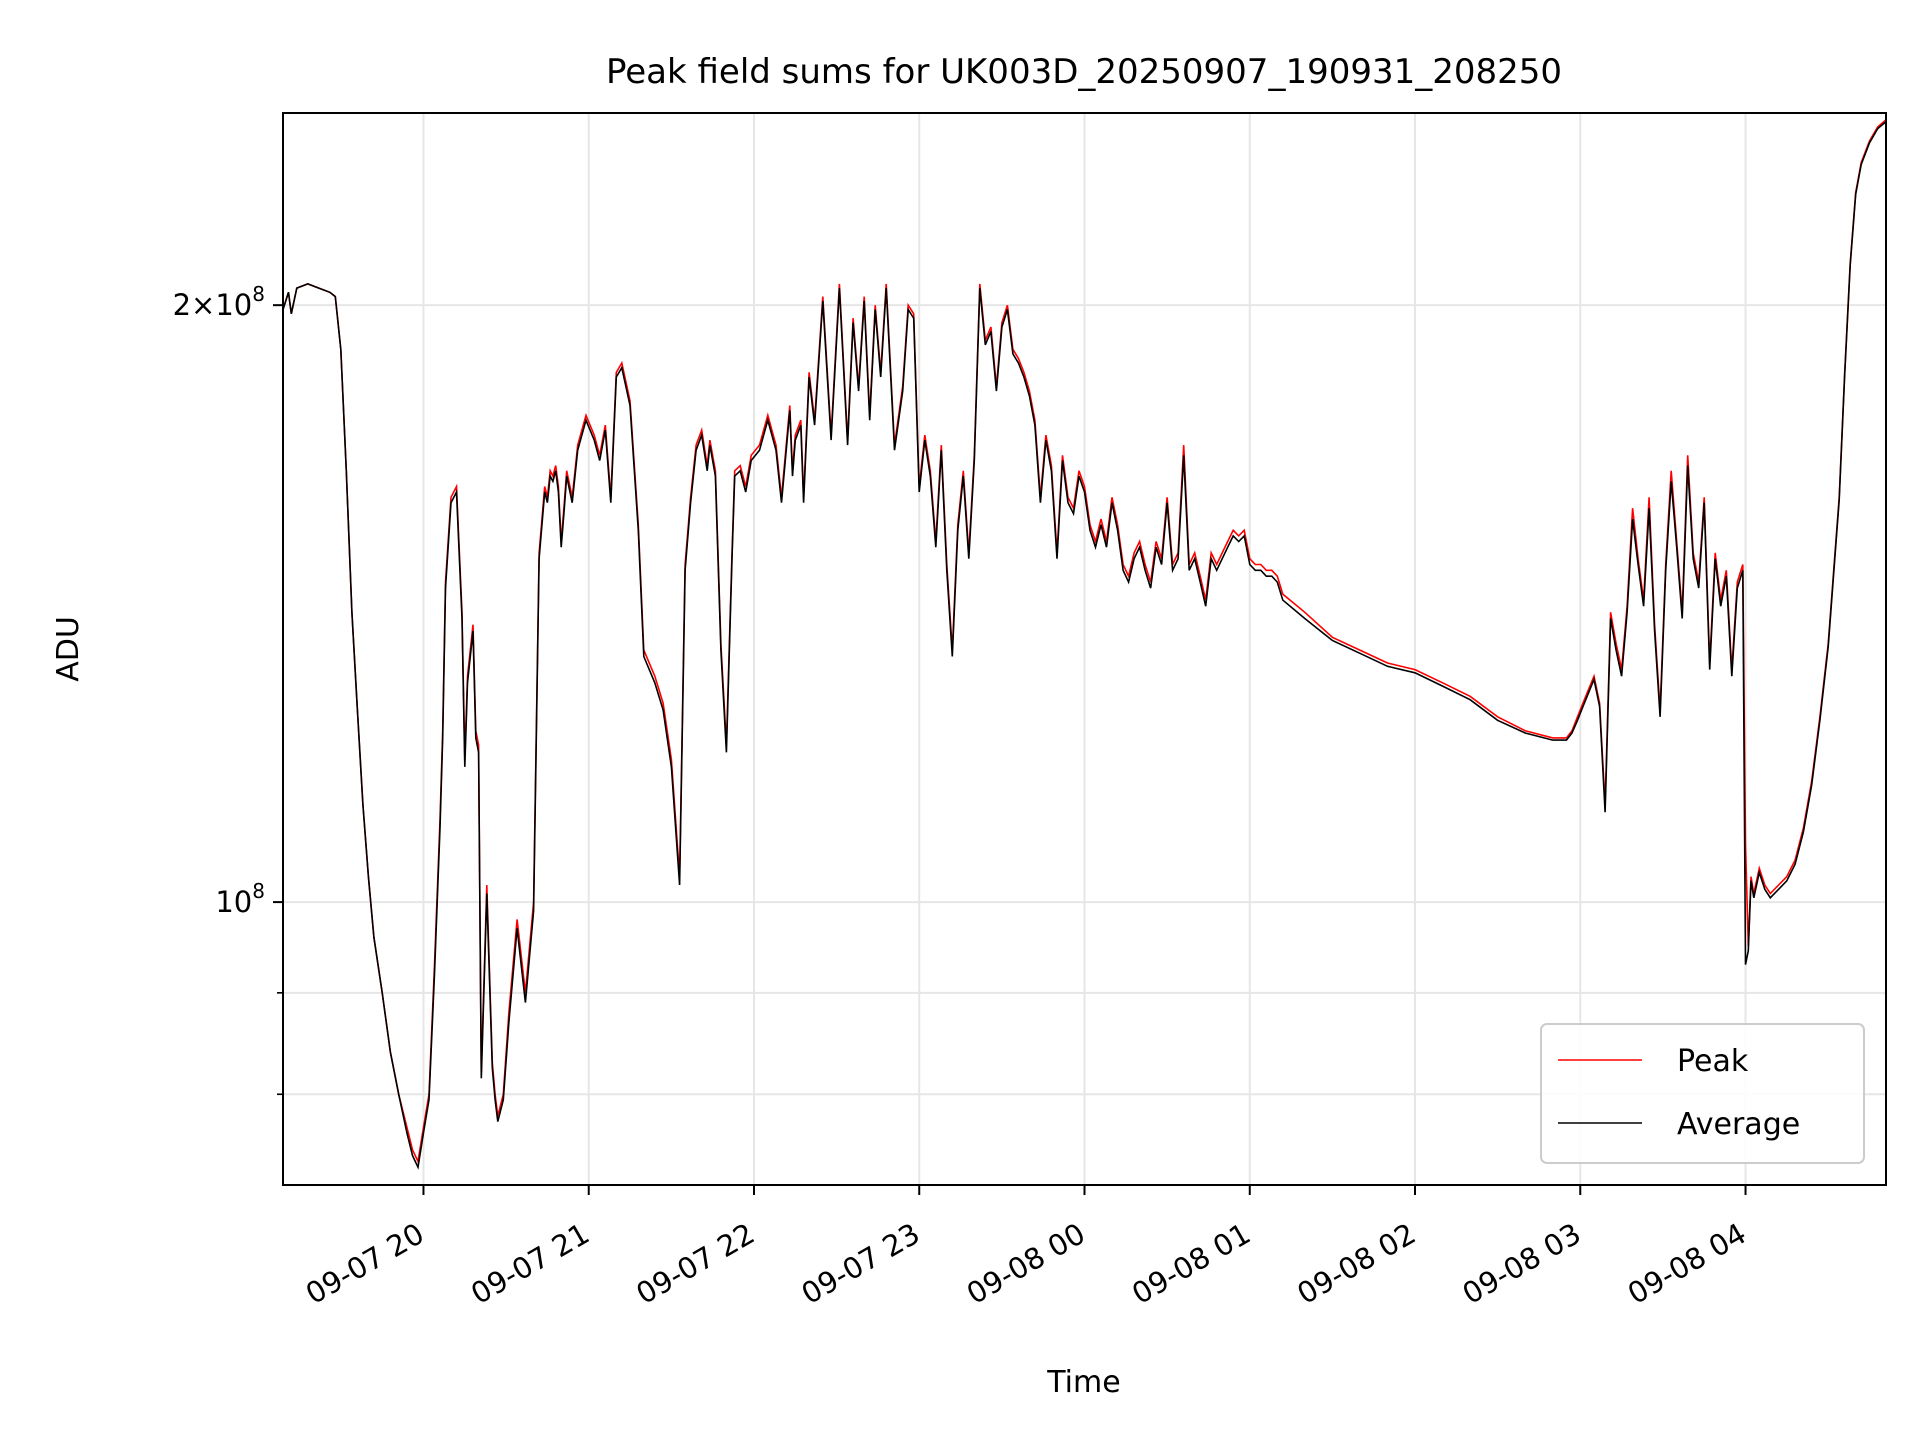  Describe the element at coordinates (68, 649) in the screenshot. I see `y-axis-label: ADU` at that location.